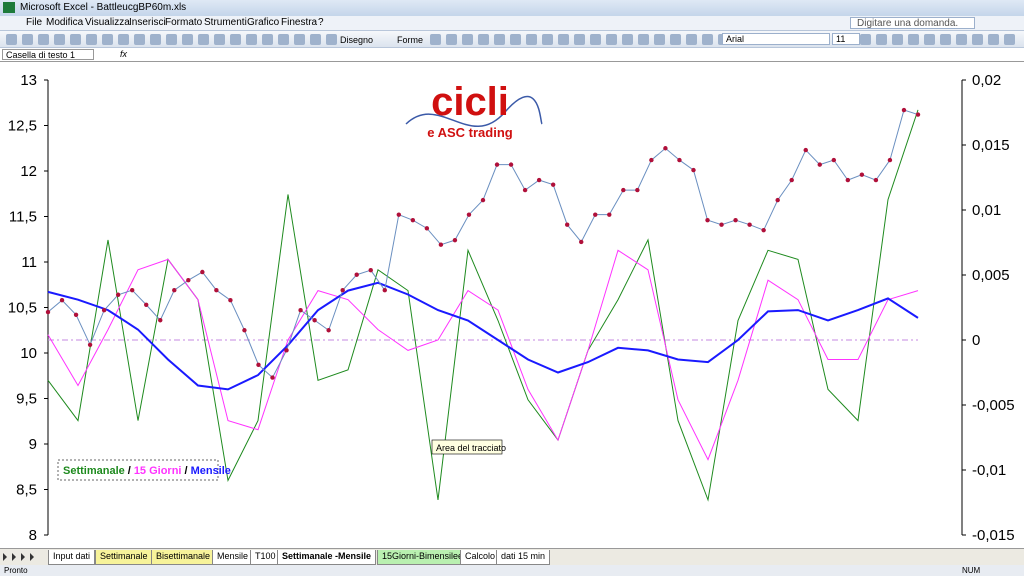 The width and height of the screenshot is (1024, 576). Describe the element at coordinates (184, 22) in the screenshot. I see `menu-item: Formato` at that location.